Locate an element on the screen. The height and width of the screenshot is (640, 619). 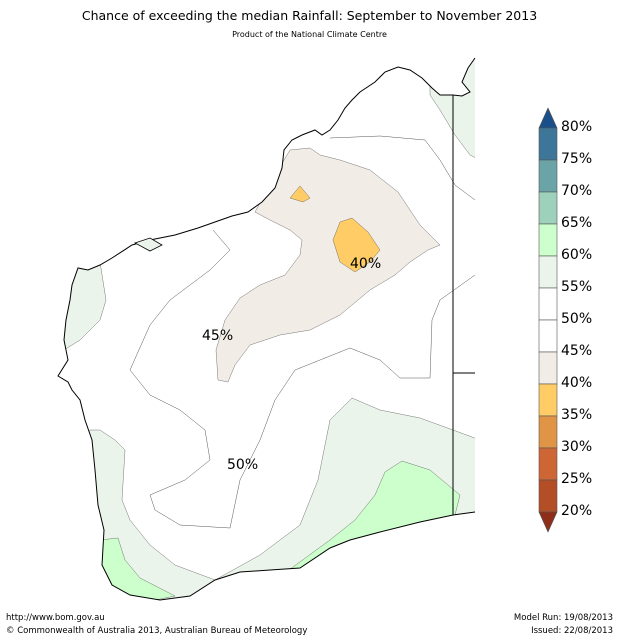
colorbar-tick-label: 75% is located at coordinates (577, 159).